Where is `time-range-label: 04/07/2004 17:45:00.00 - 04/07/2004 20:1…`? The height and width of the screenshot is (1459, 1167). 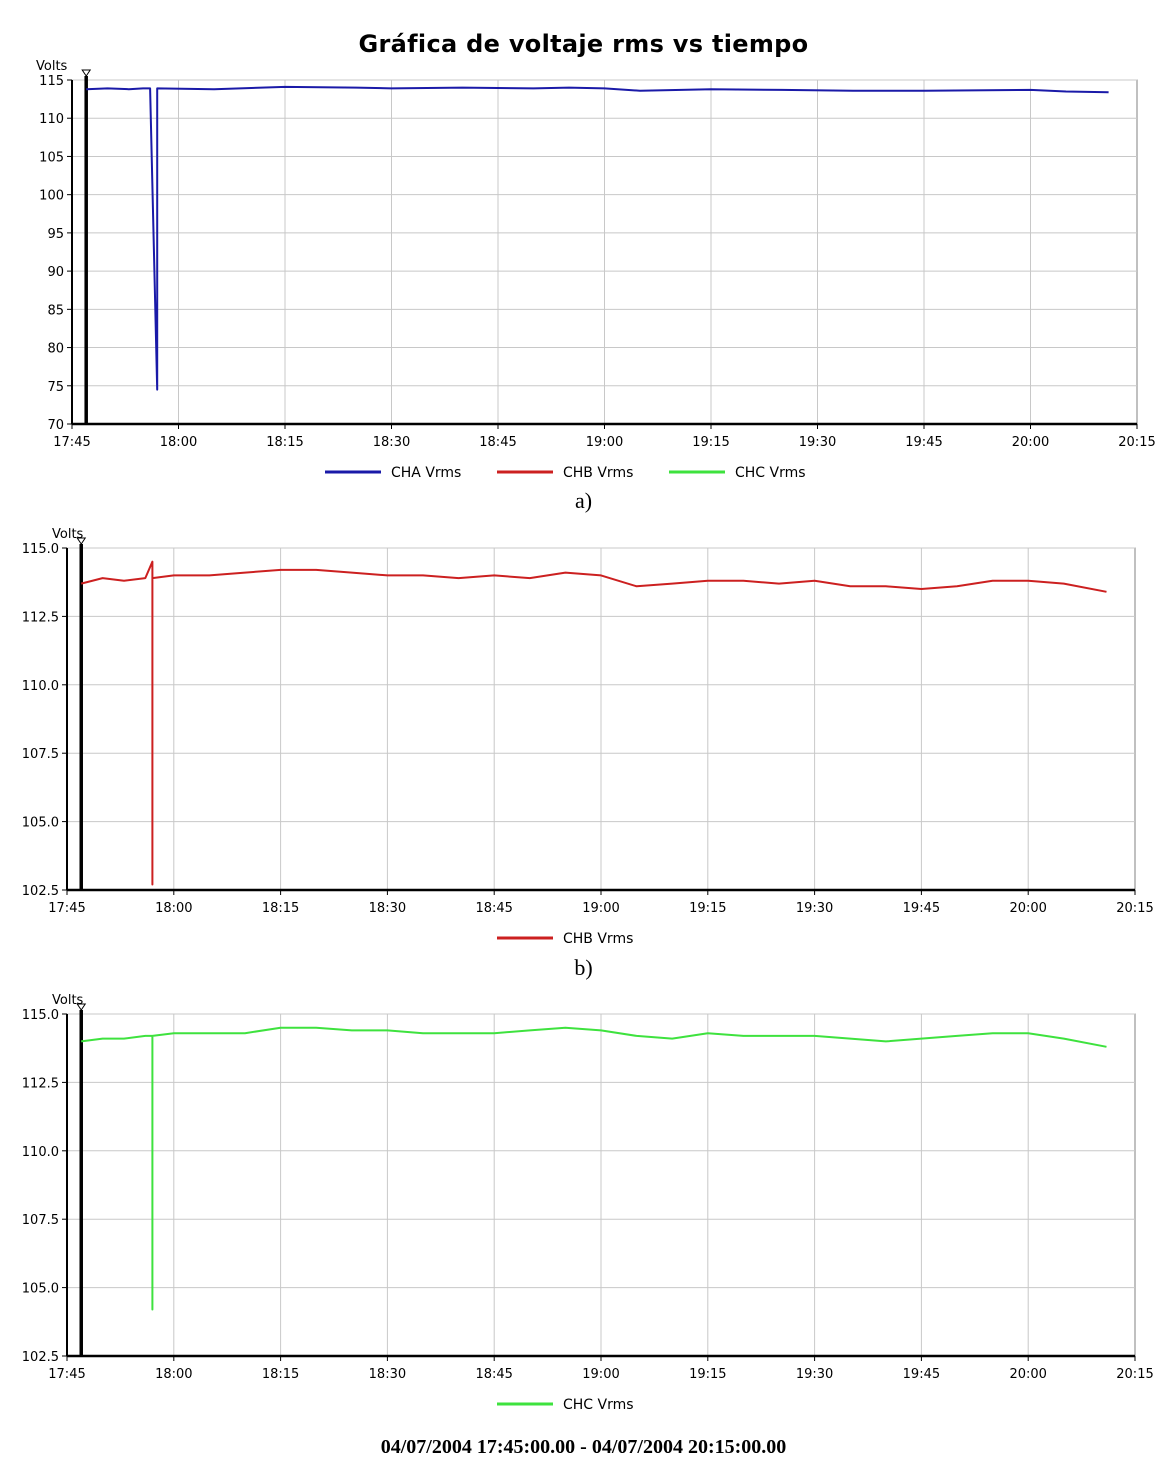
time-range-label: 04/07/2004 17:45:00.00 - 04/07/2004 20:1… is located at coordinates (583, 1447).